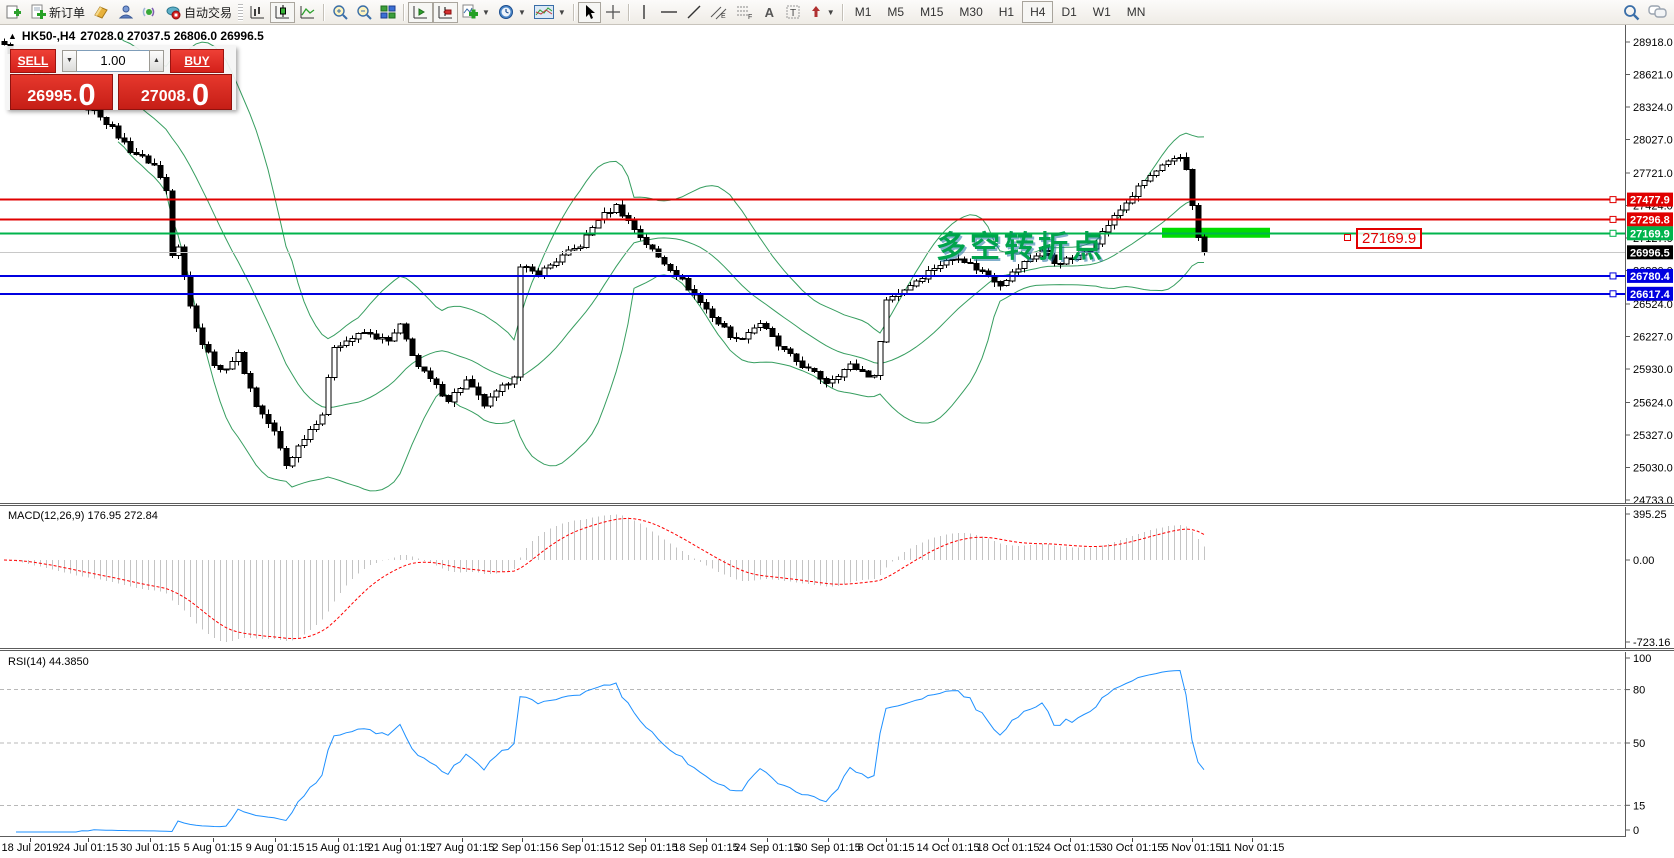 This screenshot has width=1674, height=858. What do you see at coordinates (863, 12) in the screenshot?
I see `timeframe-m1: M1` at bounding box center [863, 12].